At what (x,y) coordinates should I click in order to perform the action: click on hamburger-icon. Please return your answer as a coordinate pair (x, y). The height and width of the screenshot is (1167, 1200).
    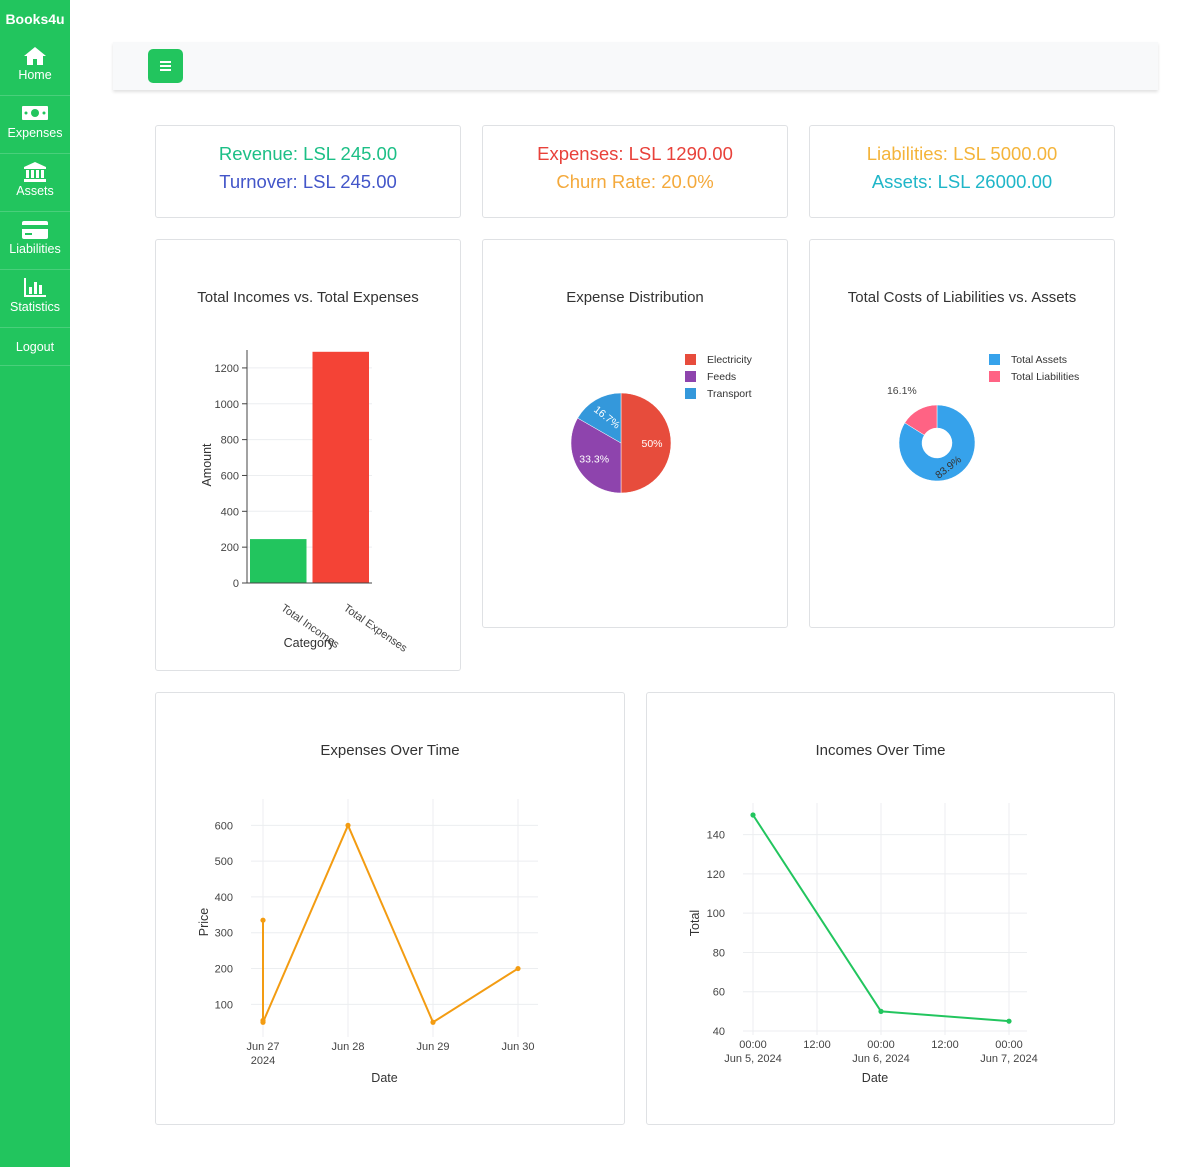
    Looking at the image, I should click on (165, 62).